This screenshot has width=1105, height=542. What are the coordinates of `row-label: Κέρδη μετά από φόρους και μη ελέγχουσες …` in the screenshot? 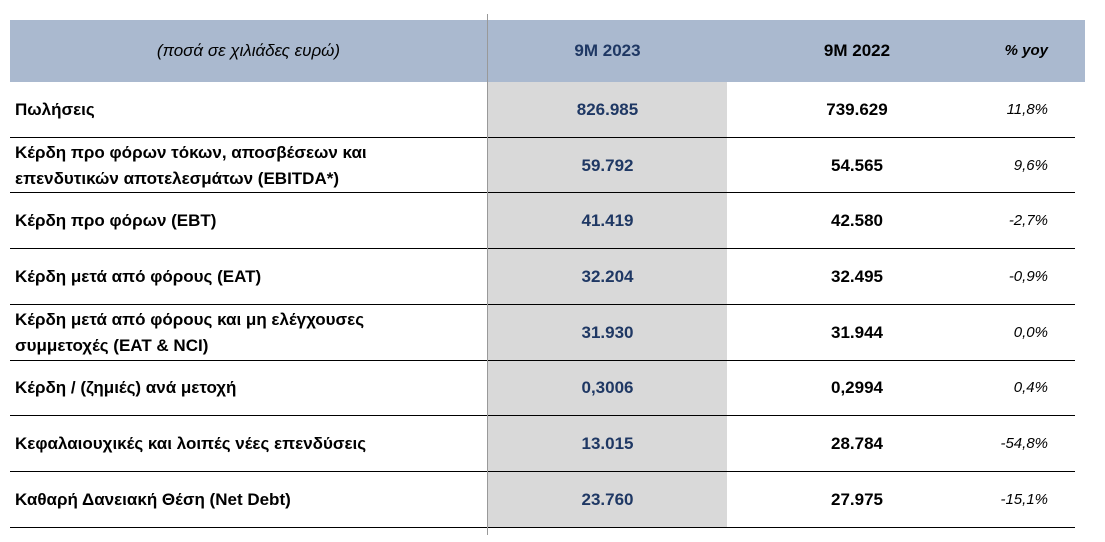 It's located at (190, 332).